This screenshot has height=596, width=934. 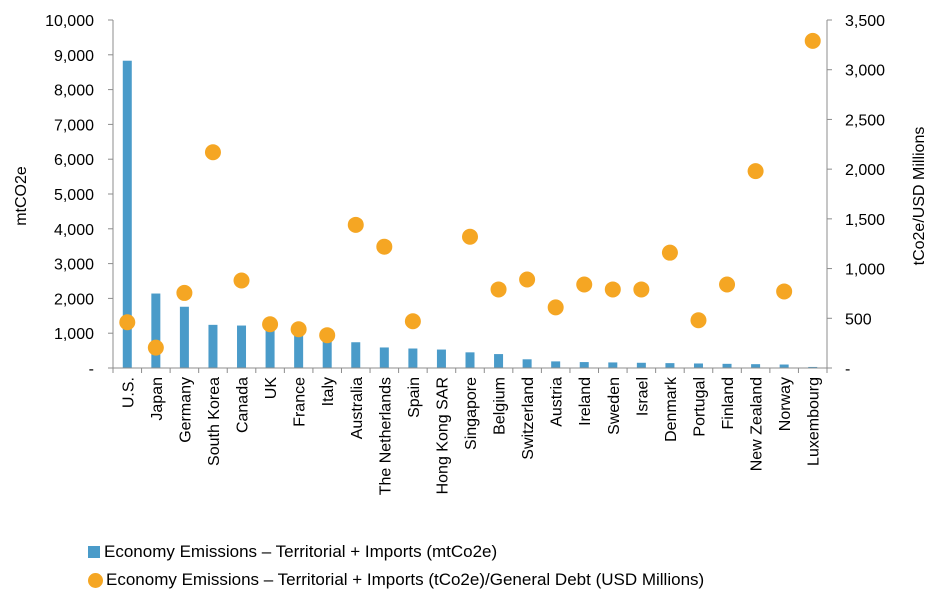 I want to click on category-label: Italy, so click(x=328, y=391).